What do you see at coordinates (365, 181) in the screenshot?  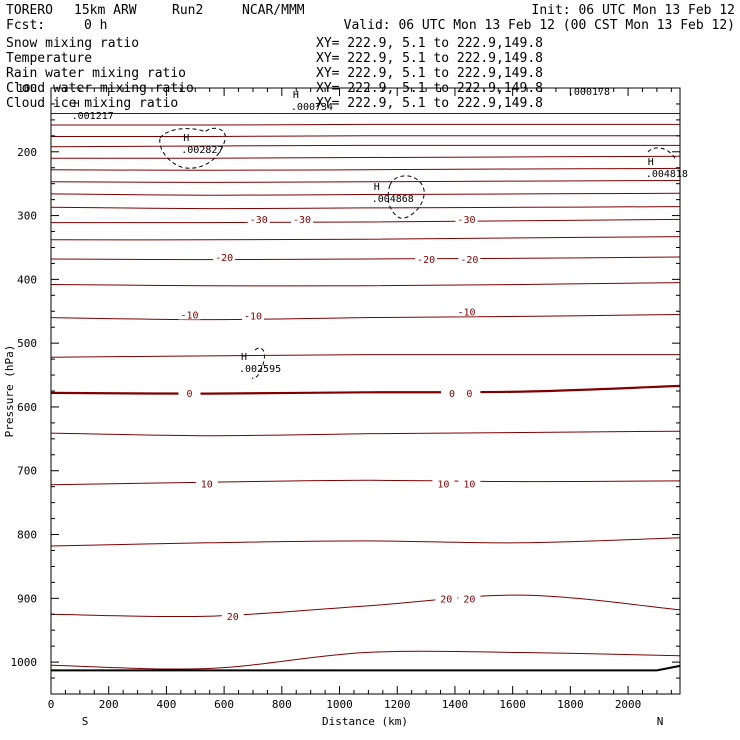 I see `isotherm-m45` at bounding box center [365, 181].